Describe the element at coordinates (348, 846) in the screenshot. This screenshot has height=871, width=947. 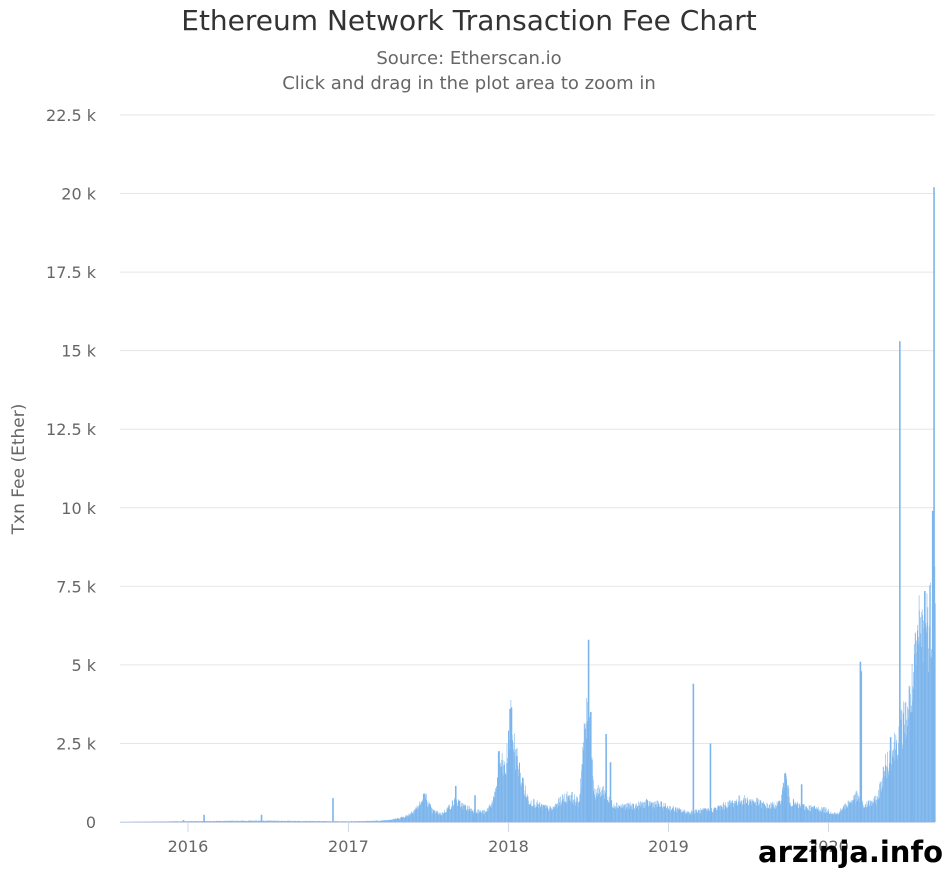
I see `x-tick-label: 2017` at that location.